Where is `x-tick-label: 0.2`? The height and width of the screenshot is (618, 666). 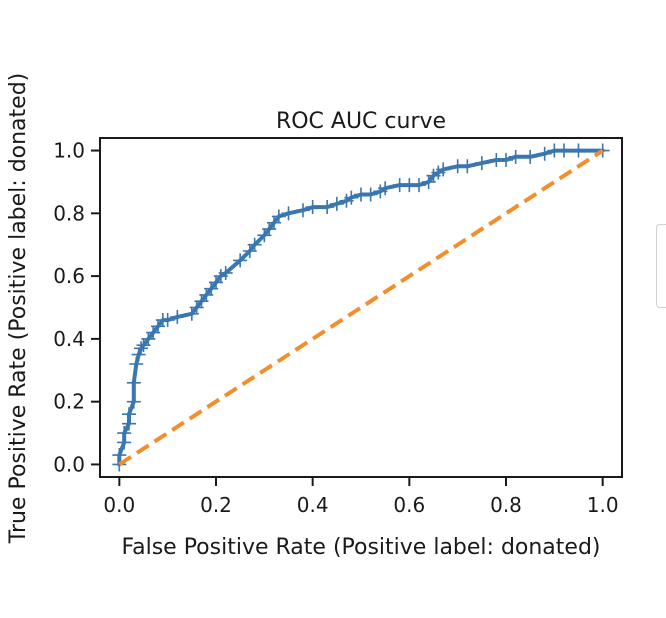
x-tick-label: 0.2 is located at coordinates (216, 505).